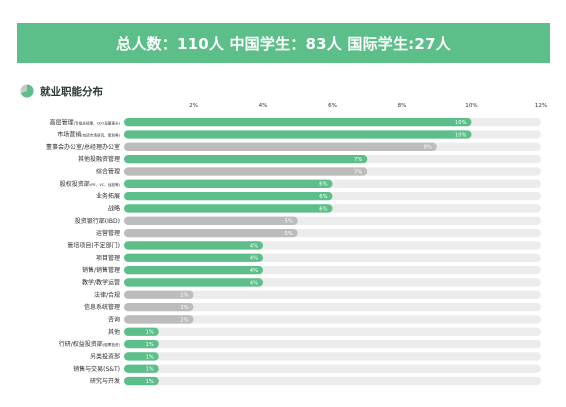 The image size is (566, 407). Describe the element at coordinates (102, 307) in the screenshot. I see `category-label: 信息系统管理` at that location.